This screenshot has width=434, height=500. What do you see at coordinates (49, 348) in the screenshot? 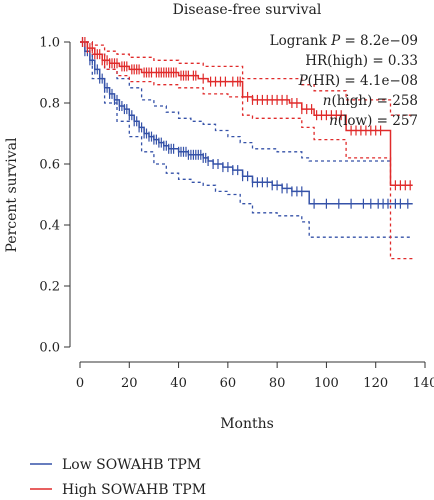
I see `y-tick-label: 0.0` at bounding box center [49, 348].